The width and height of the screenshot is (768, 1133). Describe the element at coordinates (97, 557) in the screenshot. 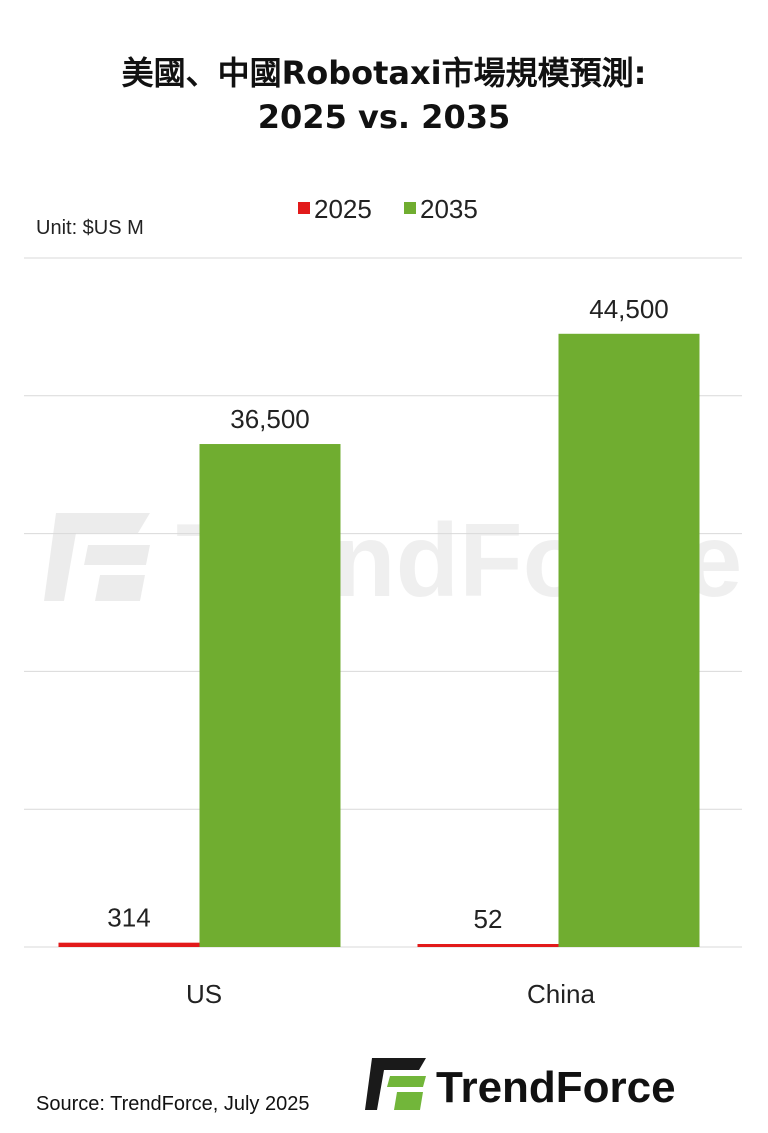

I see `watermark` at that location.